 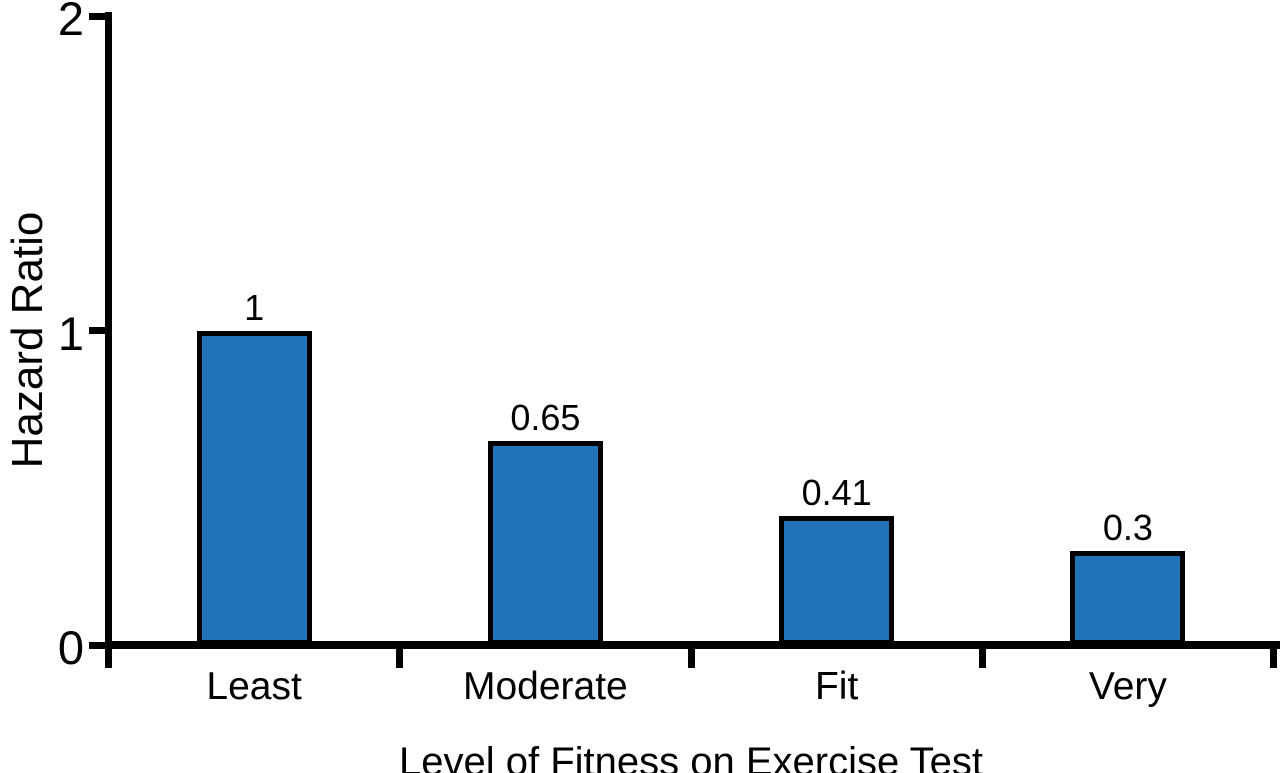 I want to click on x-tick-label: Moderate, so click(x=545, y=686).